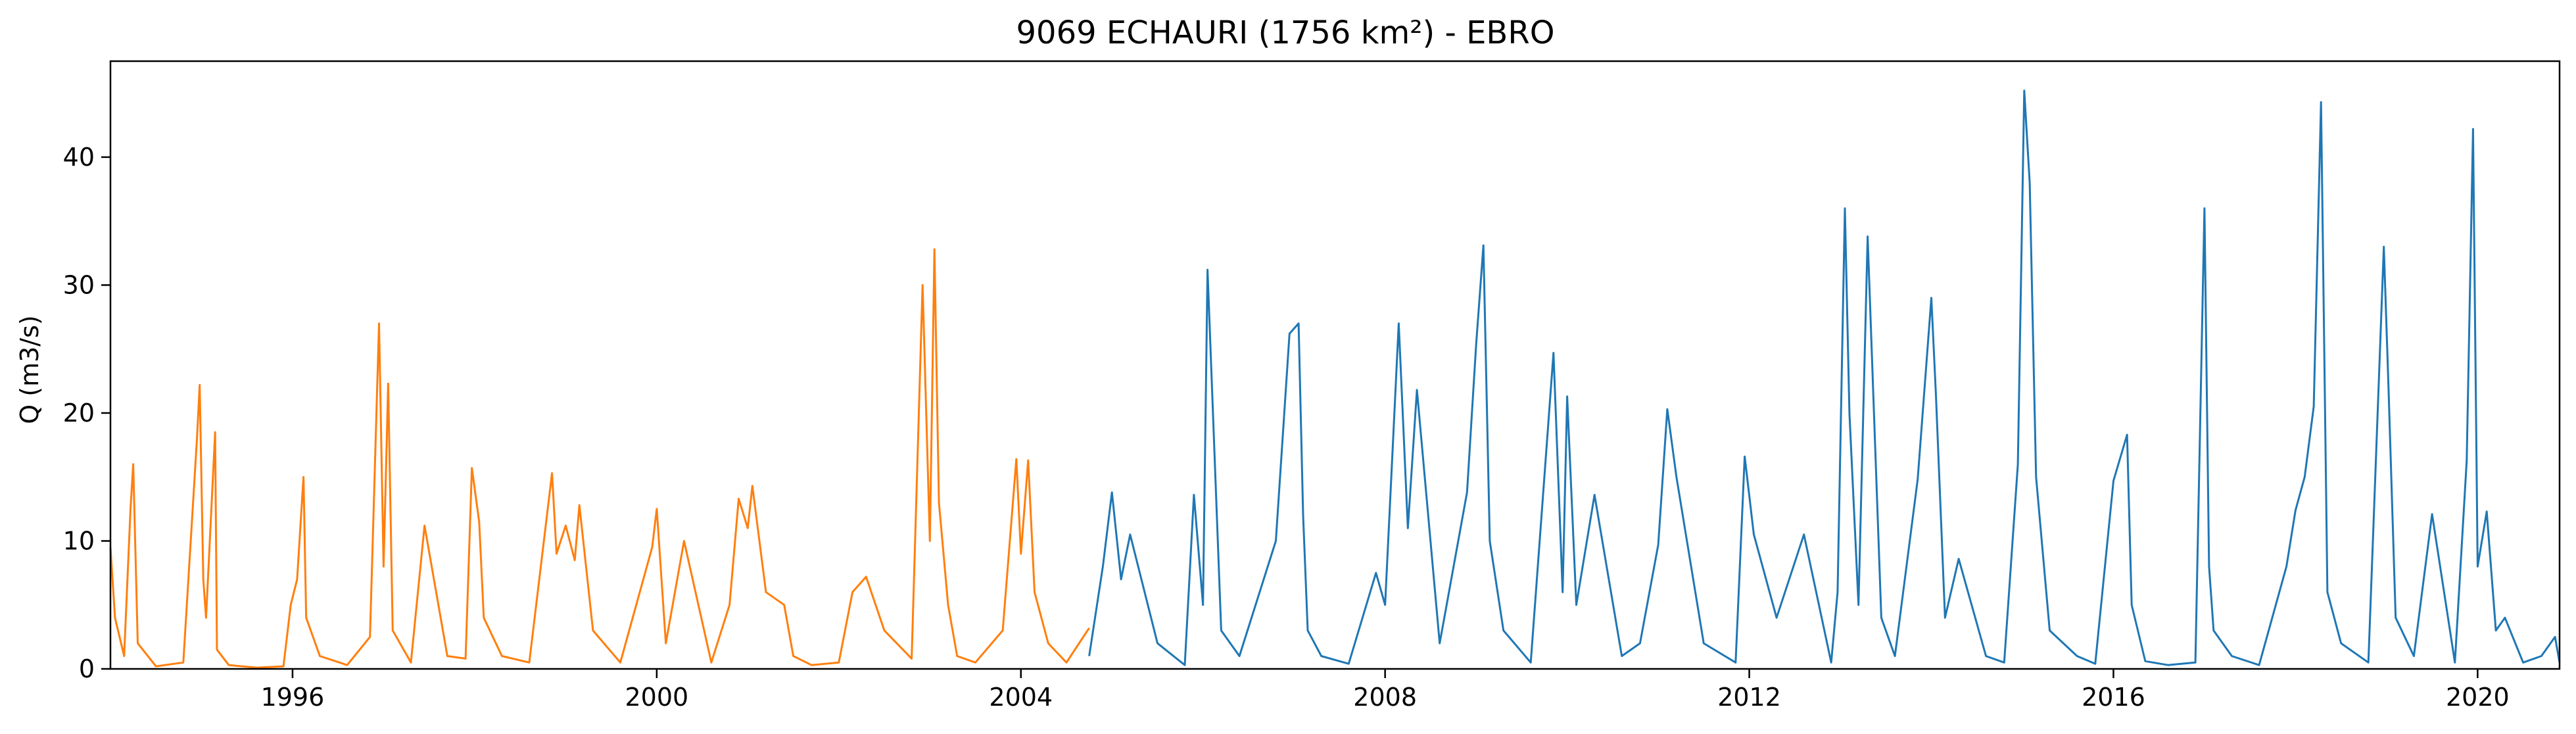 Image resolution: width=2576 pixels, height=734 pixels. Describe the element at coordinates (657, 697) in the screenshot. I see `x-tick-label: 2000` at that location.